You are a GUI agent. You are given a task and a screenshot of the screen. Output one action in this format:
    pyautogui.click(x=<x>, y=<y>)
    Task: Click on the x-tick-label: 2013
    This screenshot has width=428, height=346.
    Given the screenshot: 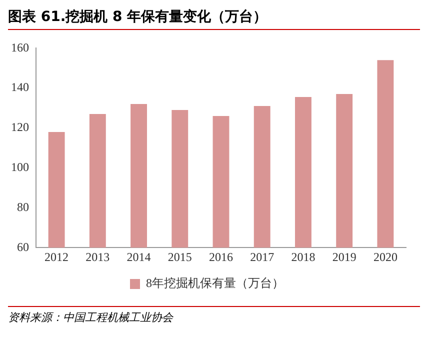 What is the action you would take?
    pyautogui.click(x=98, y=257)
    